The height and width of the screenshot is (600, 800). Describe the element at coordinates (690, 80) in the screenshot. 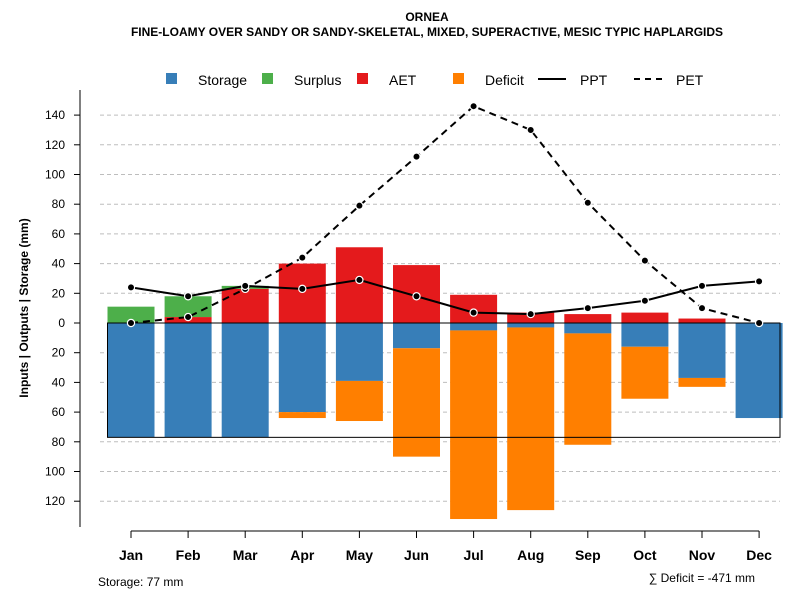

I see `legend-pet-label: PET` at that location.